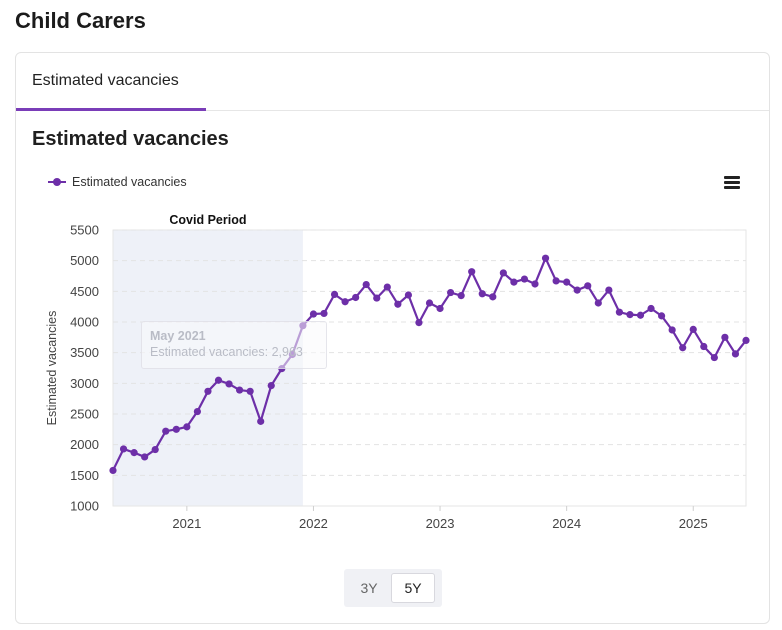  I want to click on plot-band-label: Covid Period, so click(207, 220).